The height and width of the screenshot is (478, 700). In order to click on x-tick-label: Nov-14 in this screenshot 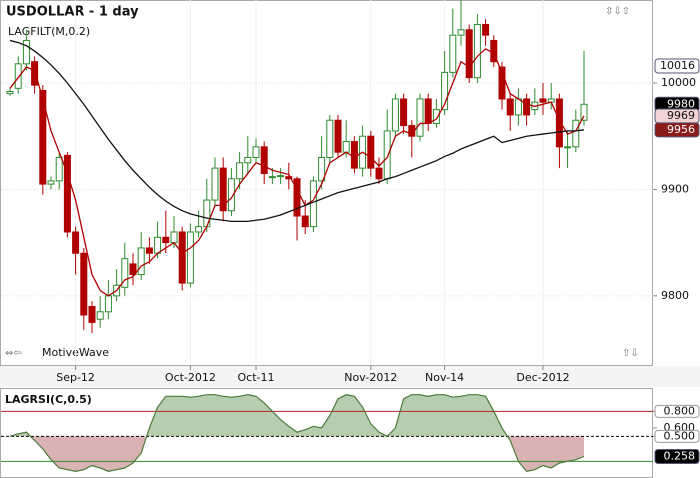, I will do `click(444, 377)`.